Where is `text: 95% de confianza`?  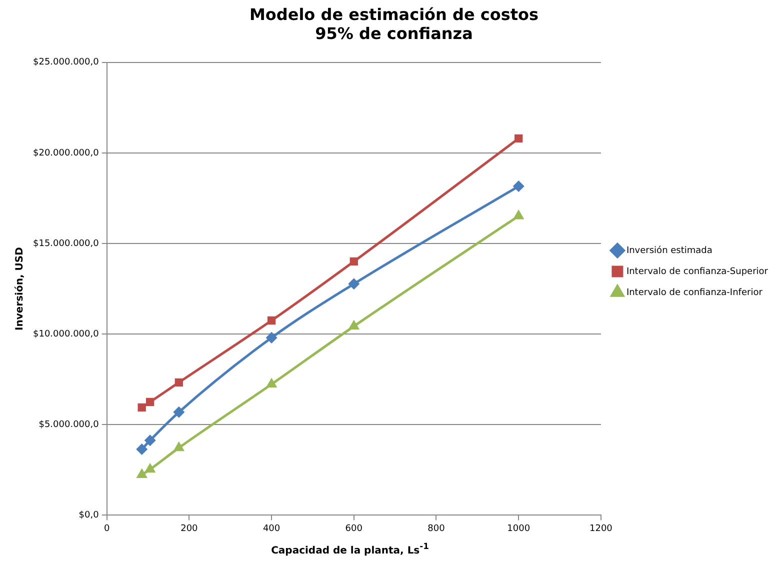 text: 95% de confianza is located at coordinates (394, 33).